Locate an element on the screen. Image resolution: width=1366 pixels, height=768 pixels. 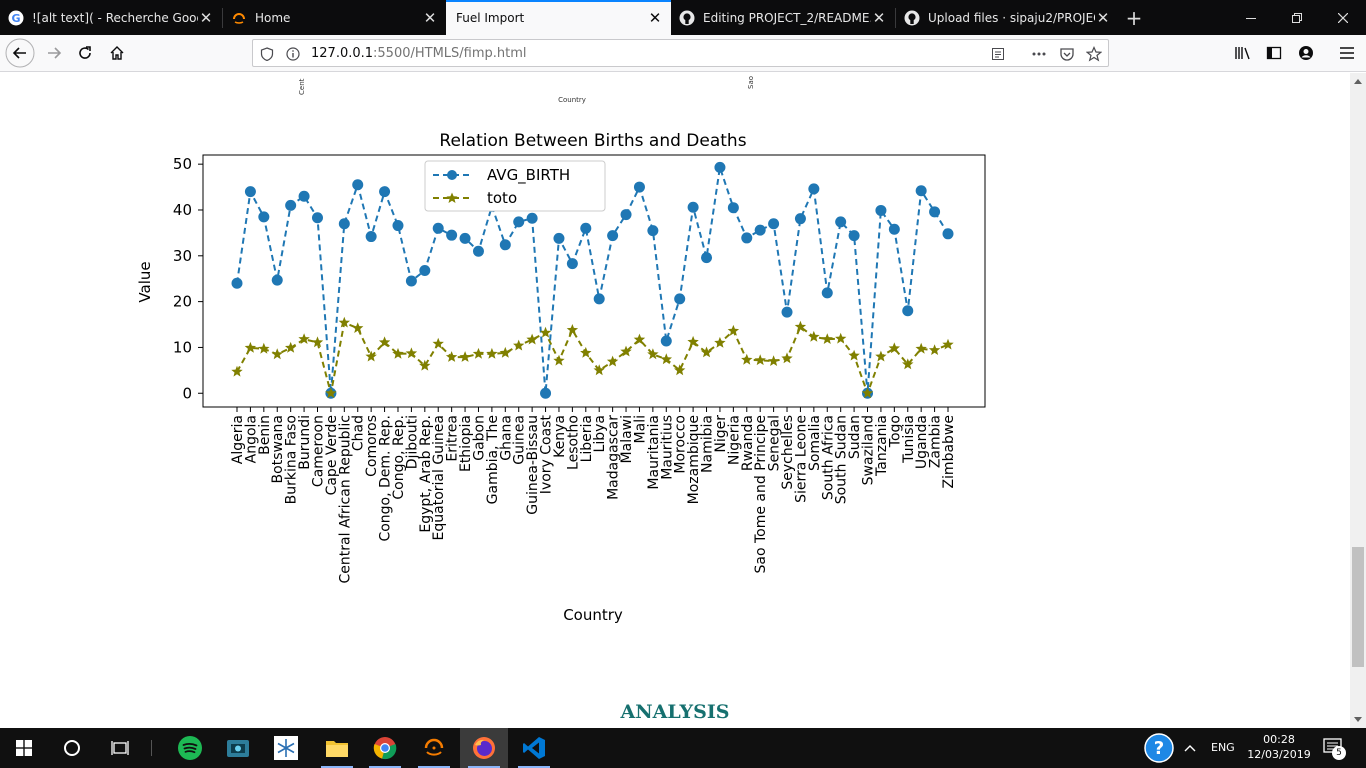
x-tick-label: Ghana is located at coordinates (506, 438).